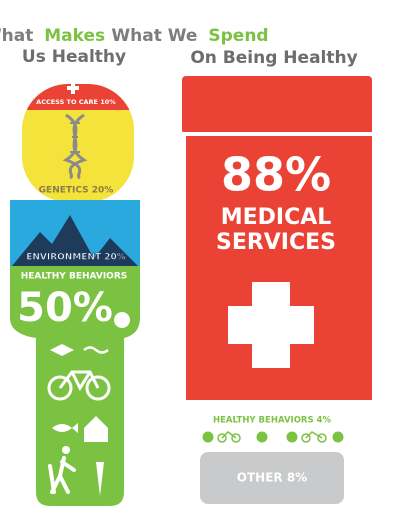  I want to click on left-title-line2: Us Healthy, so click(74, 57).